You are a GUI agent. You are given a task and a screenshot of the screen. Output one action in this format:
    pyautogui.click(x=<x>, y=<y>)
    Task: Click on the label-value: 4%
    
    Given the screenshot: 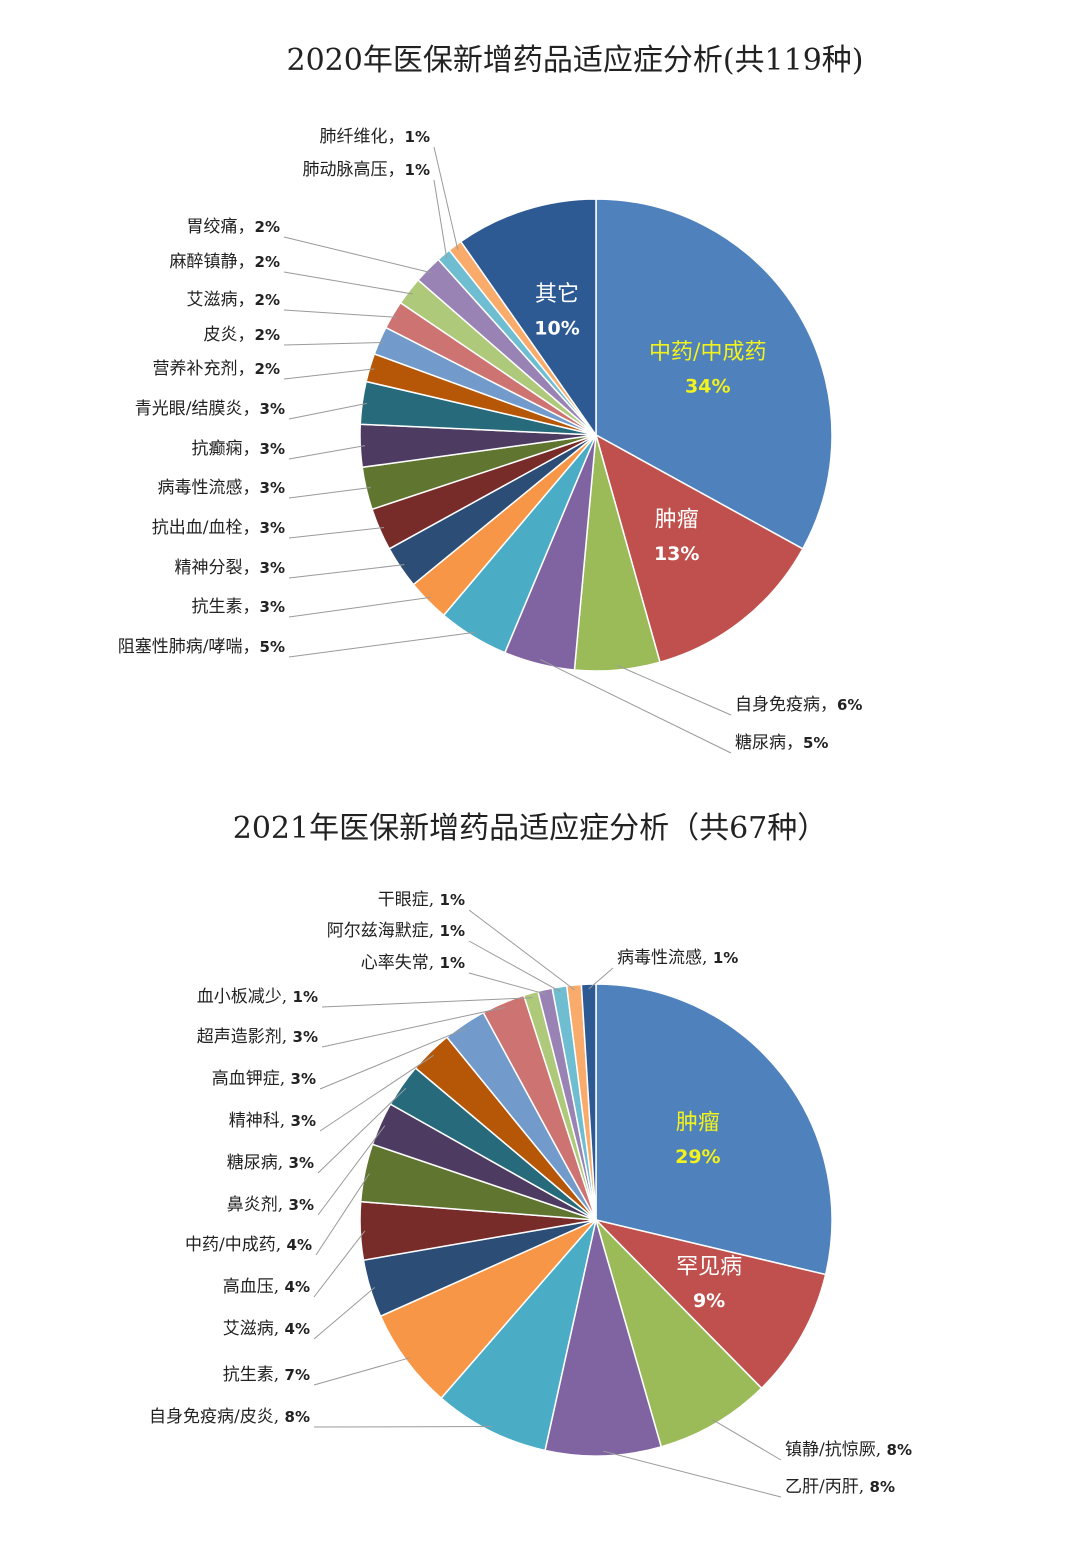 What is the action you would take?
    pyautogui.click(x=299, y=1245)
    